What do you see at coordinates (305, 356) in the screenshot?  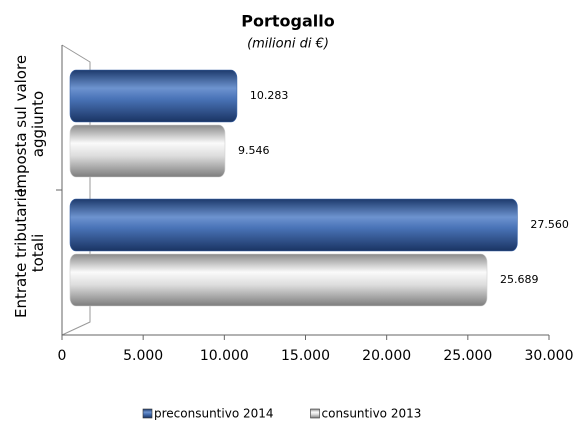 I see `x-tick-label: 15.000` at bounding box center [305, 356].